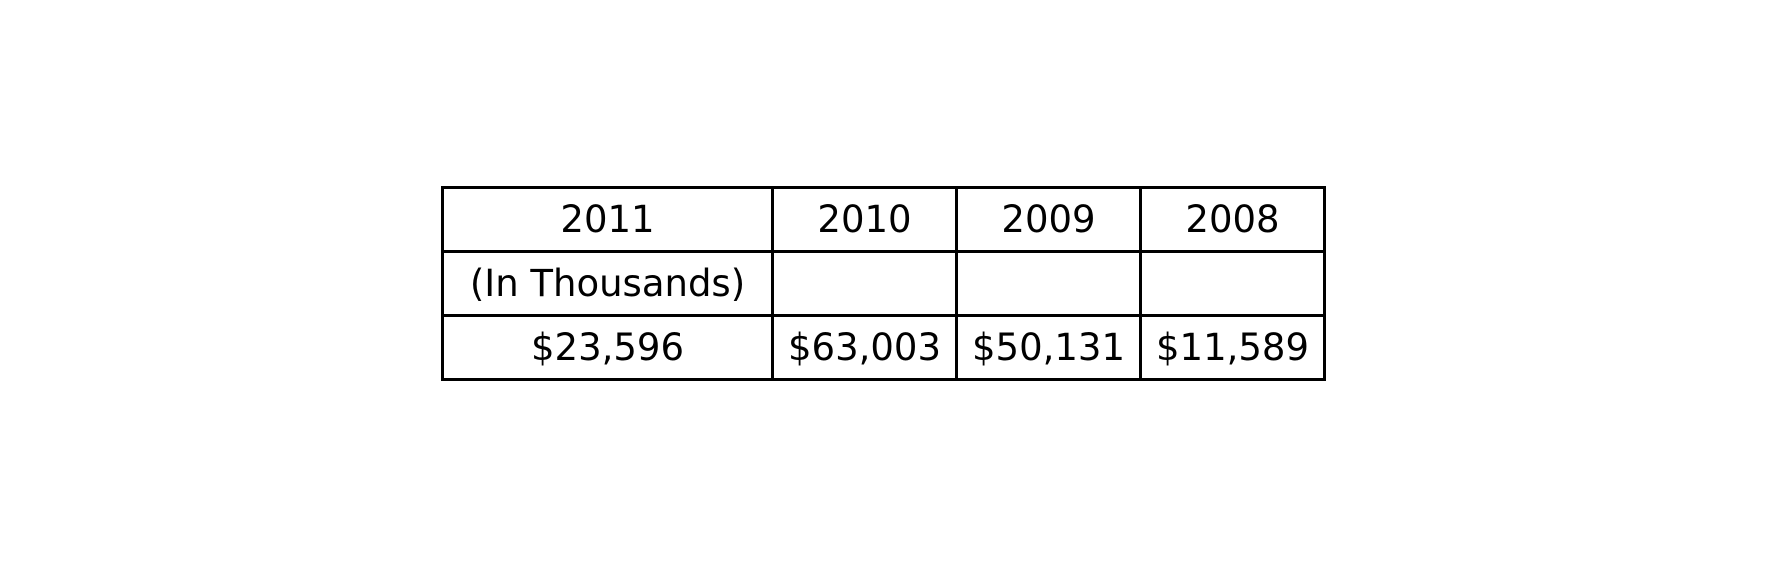  I want to click on value-cell-2008: $11,589, so click(1232, 347).